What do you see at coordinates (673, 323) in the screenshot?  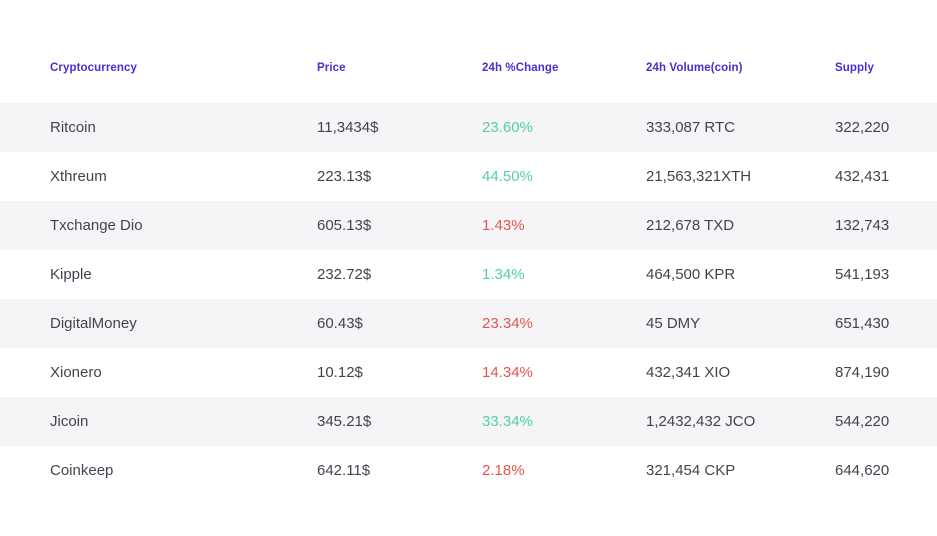 I see `volume-cell: 45 DMY` at bounding box center [673, 323].